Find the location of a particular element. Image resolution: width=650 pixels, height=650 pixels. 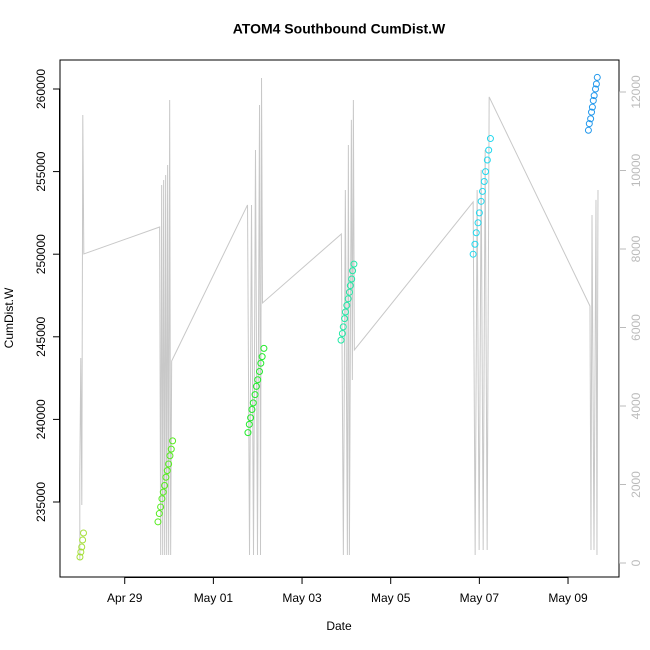

y2-tick-label: 8000 is located at coordinates (636, 248).